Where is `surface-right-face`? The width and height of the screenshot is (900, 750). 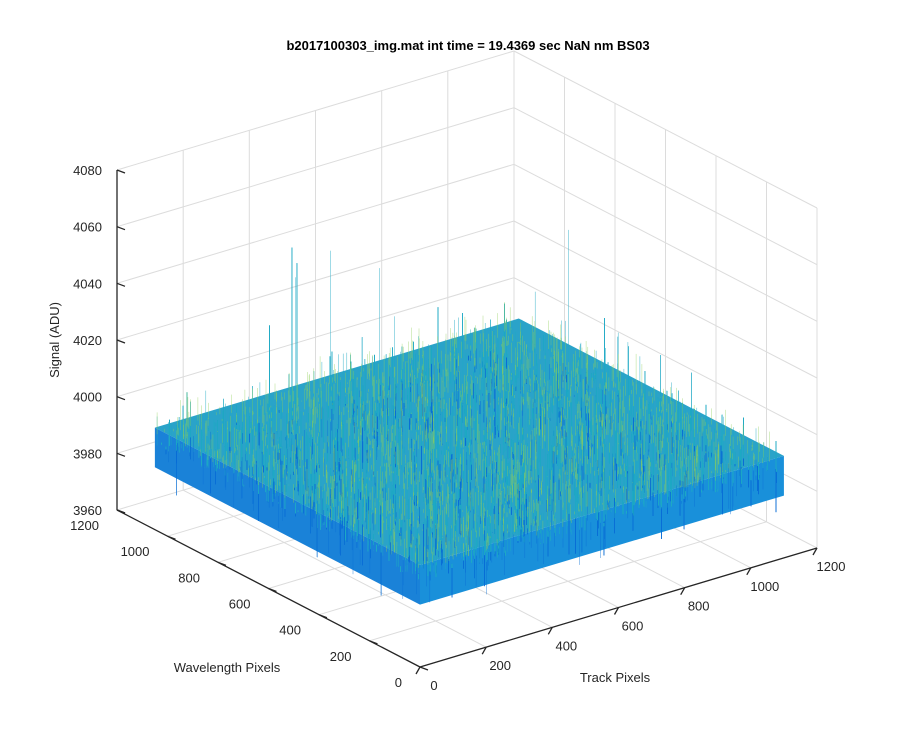 surface-right-face is located at coordinates (602, 530).